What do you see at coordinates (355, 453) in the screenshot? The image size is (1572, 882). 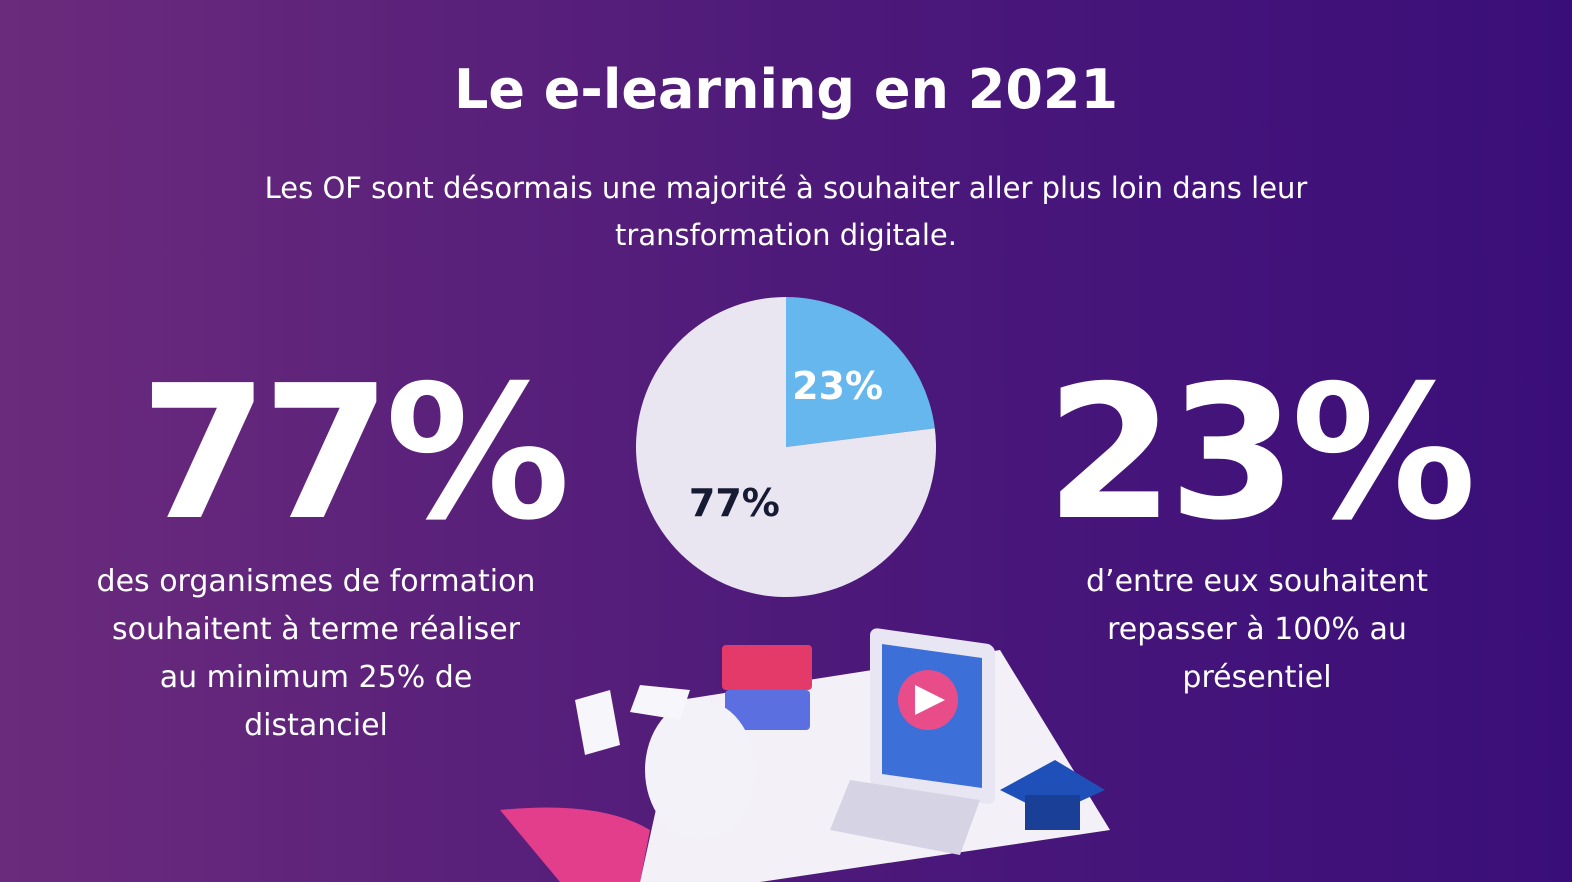 I see `big-stat: 77%` at bounding box center [355, 453].